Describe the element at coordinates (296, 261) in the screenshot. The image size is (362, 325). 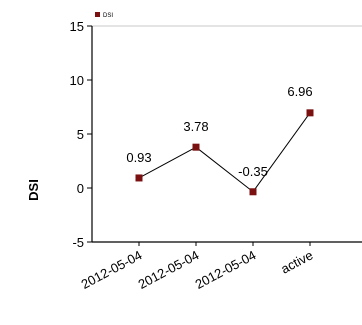
I see `x-tick-label: active` at that location.